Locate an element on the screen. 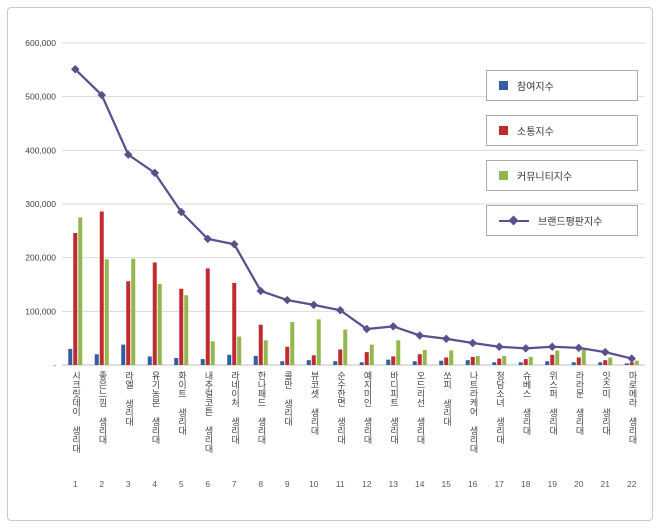 Image resolution: width=660 pixels, height=528 pixels. category-rank-number: 10 is located at coordinates (314, 484).